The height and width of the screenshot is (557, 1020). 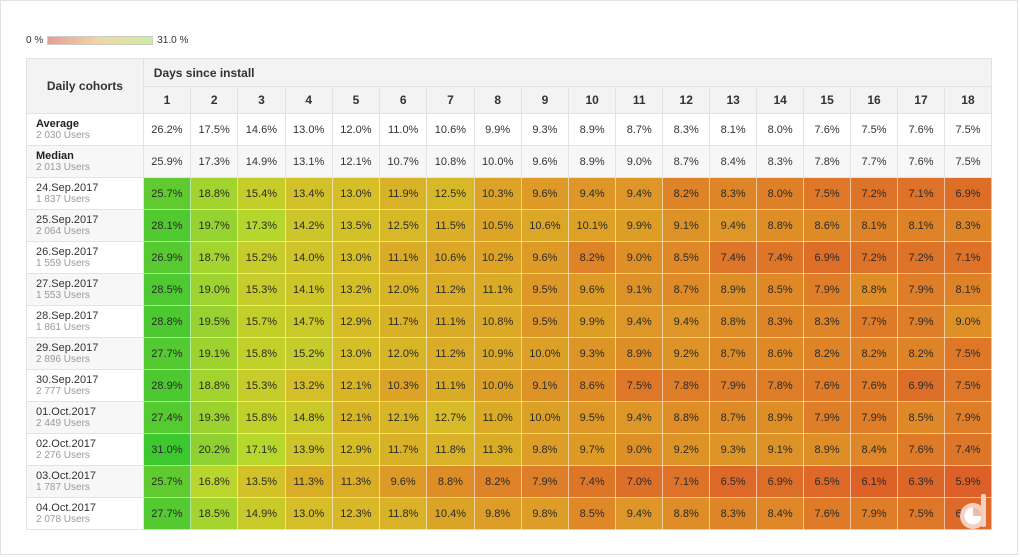 I want to click on day-header-13: 13, so click(x=733, y=100).